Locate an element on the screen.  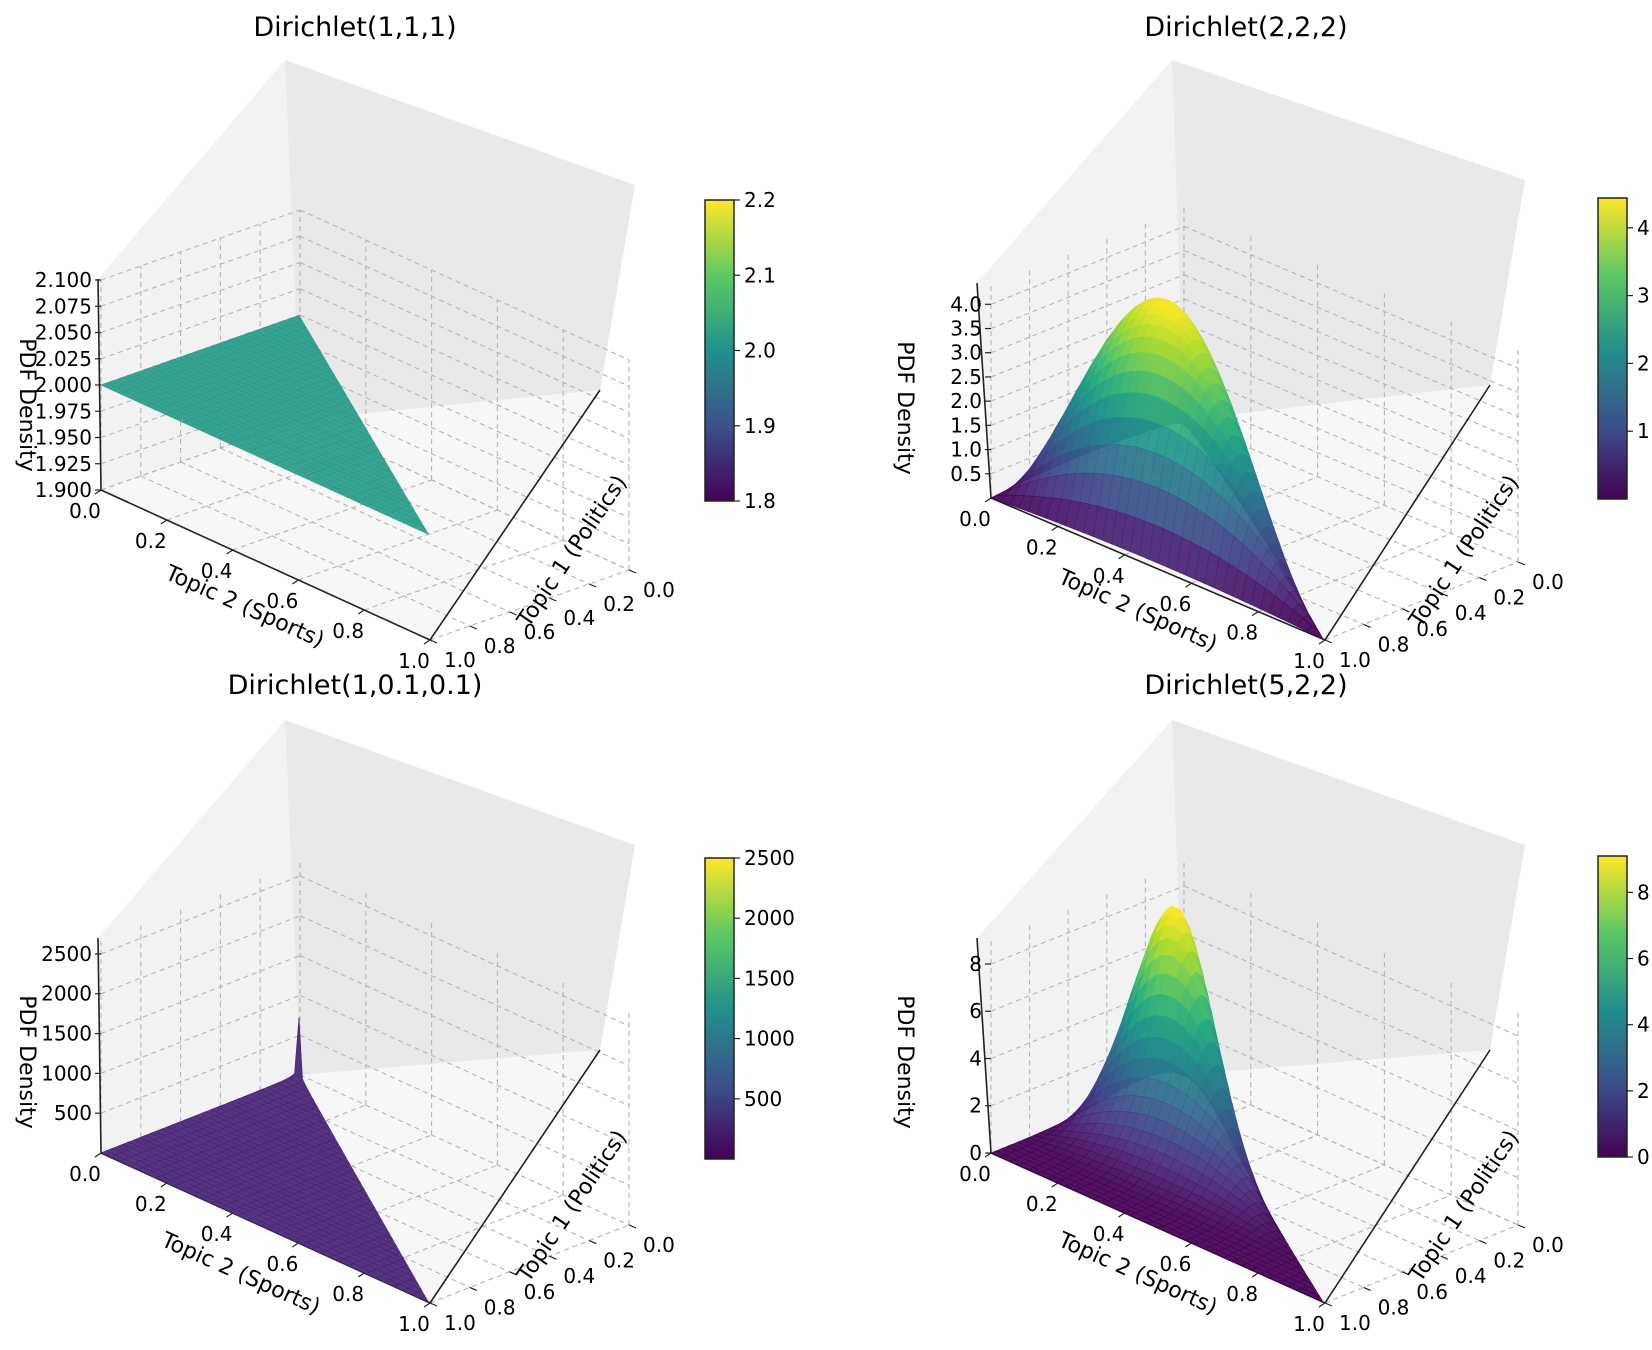
pane-floor is located at coordinates (350, 515).